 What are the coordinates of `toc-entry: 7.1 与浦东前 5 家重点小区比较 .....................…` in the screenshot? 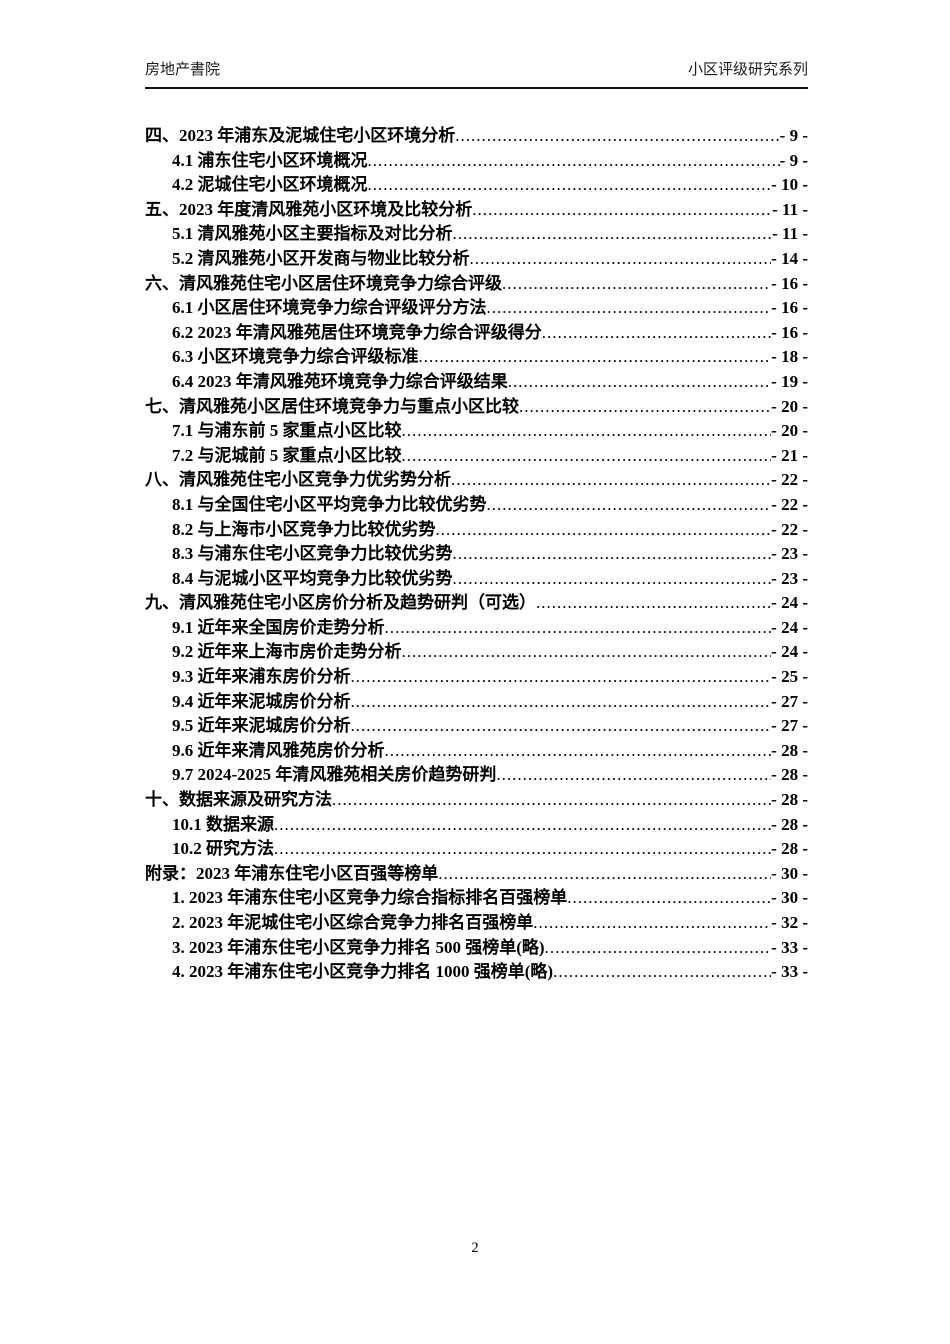 It's located at (476, 431).